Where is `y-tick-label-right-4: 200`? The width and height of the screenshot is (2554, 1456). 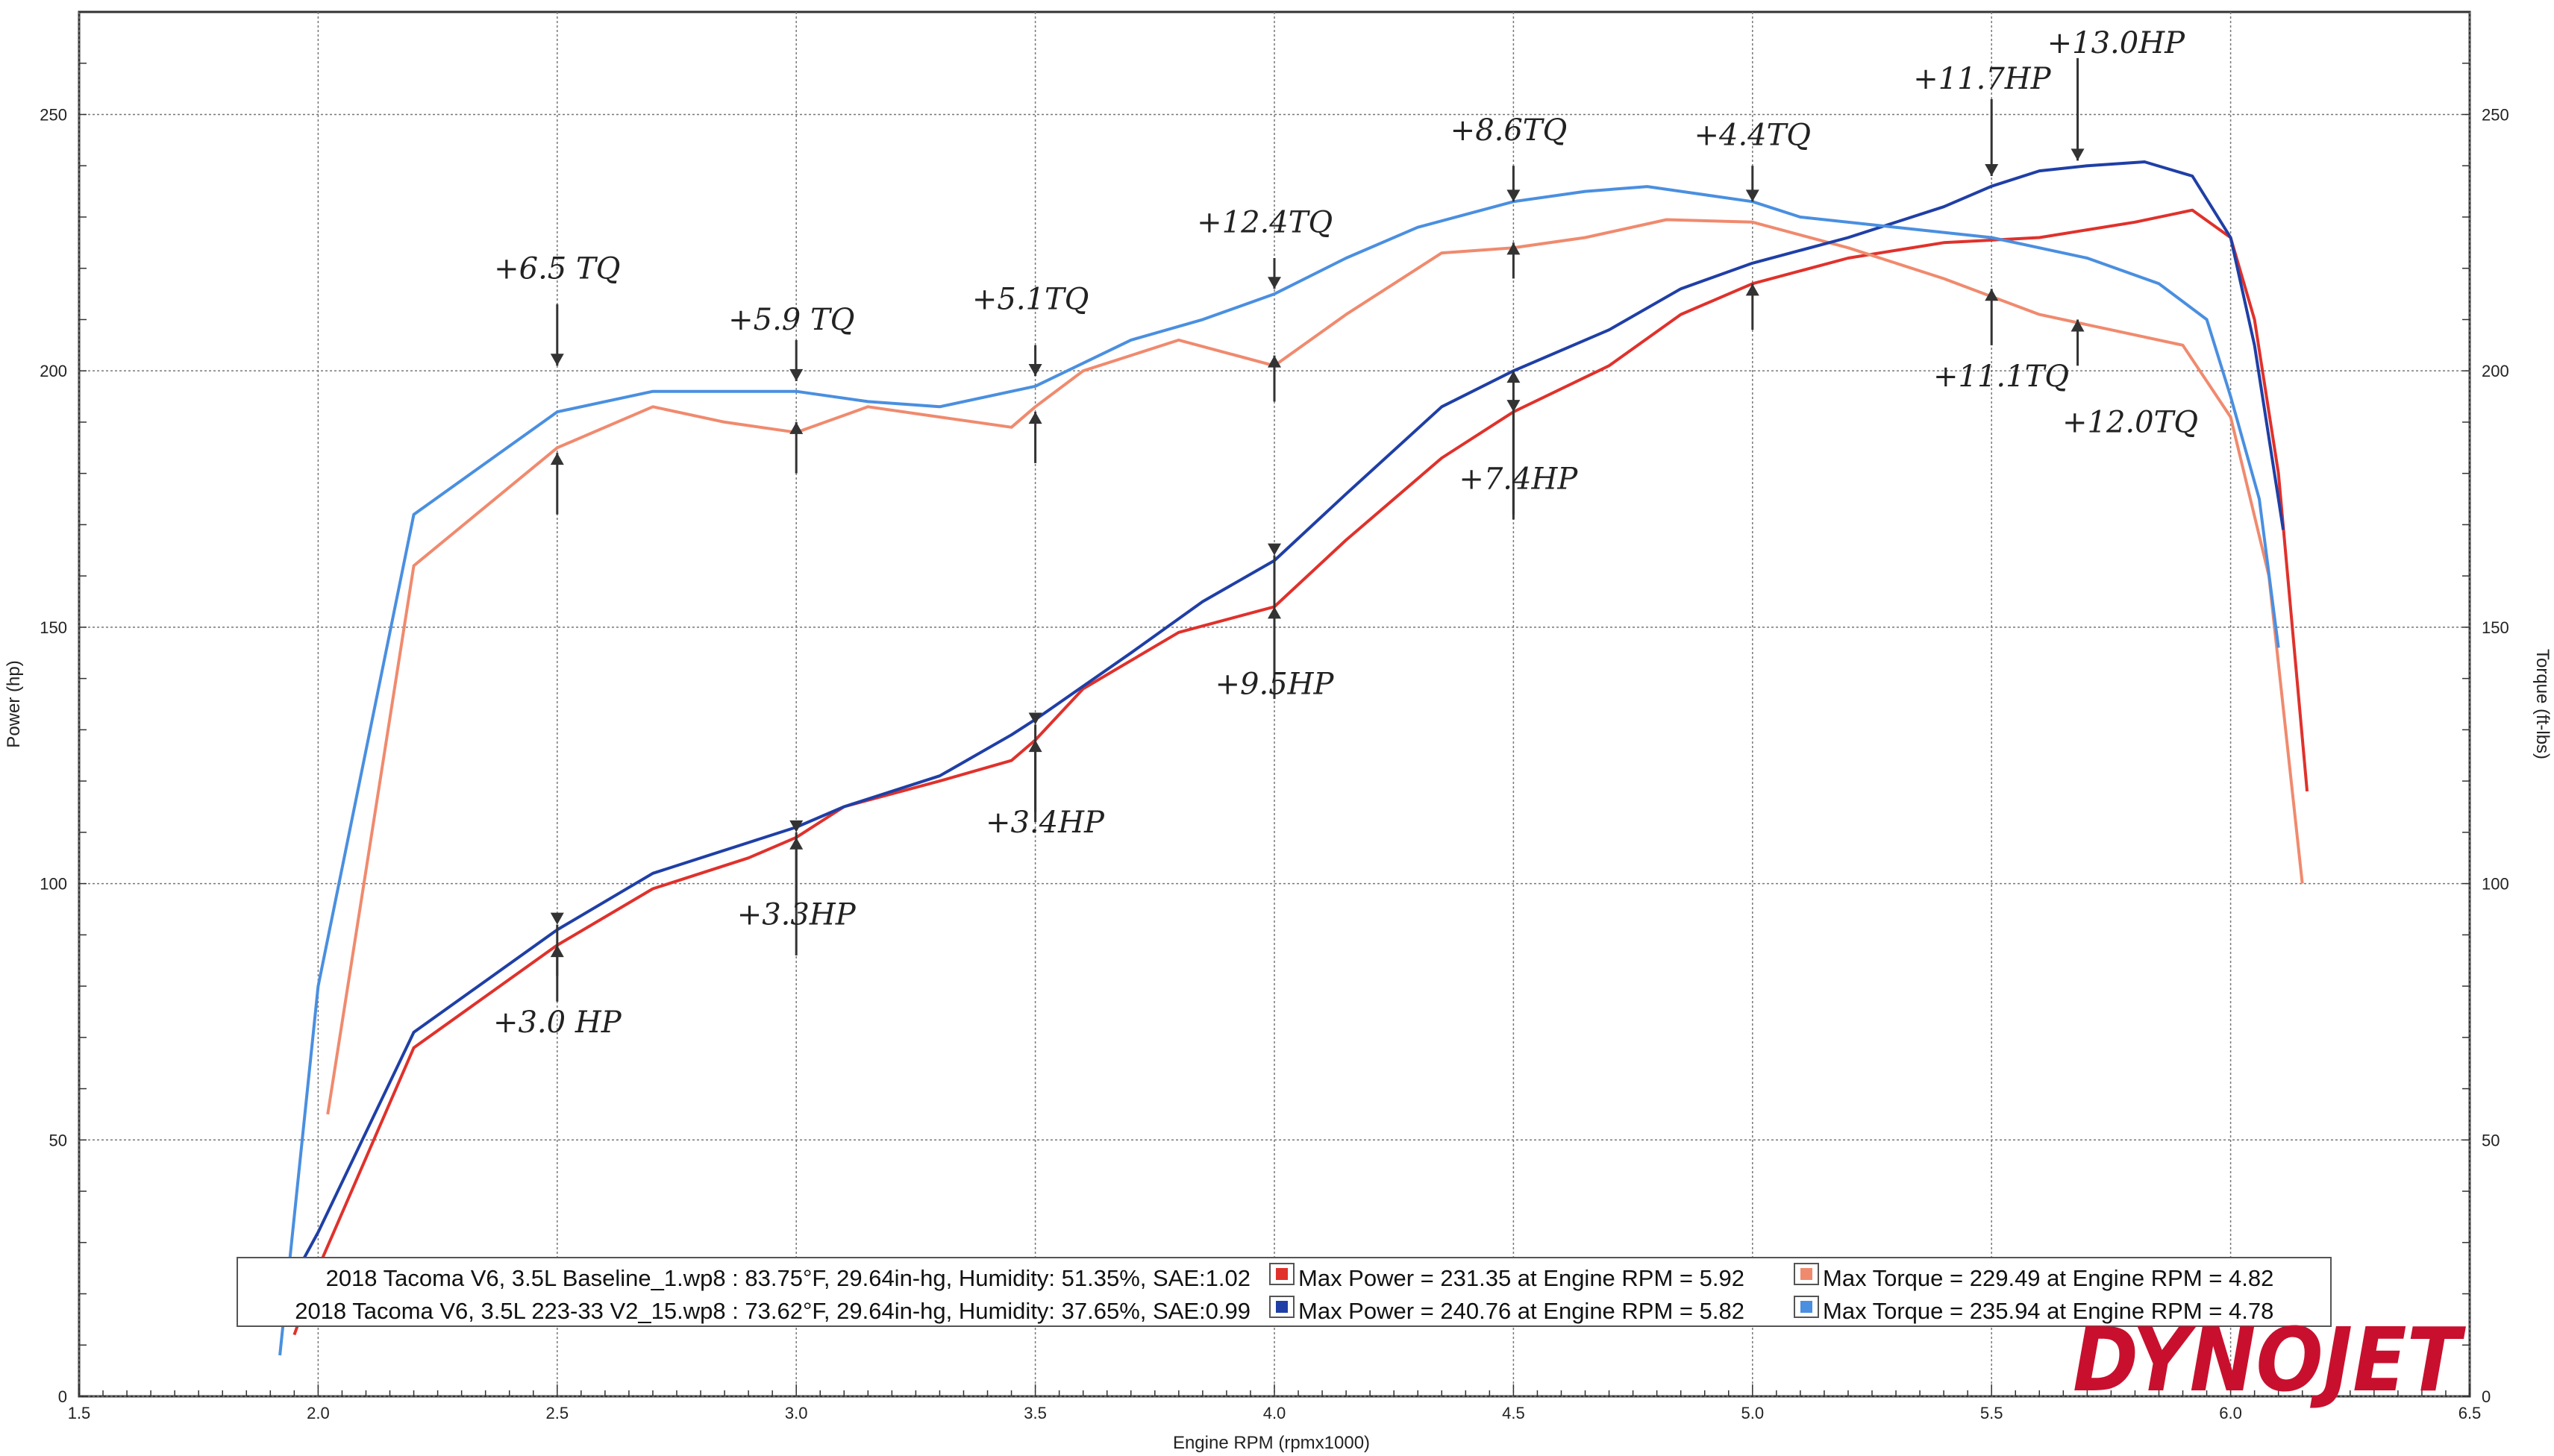
y-tick-label-right-4: 200 is located at coordinates (2495, 371).